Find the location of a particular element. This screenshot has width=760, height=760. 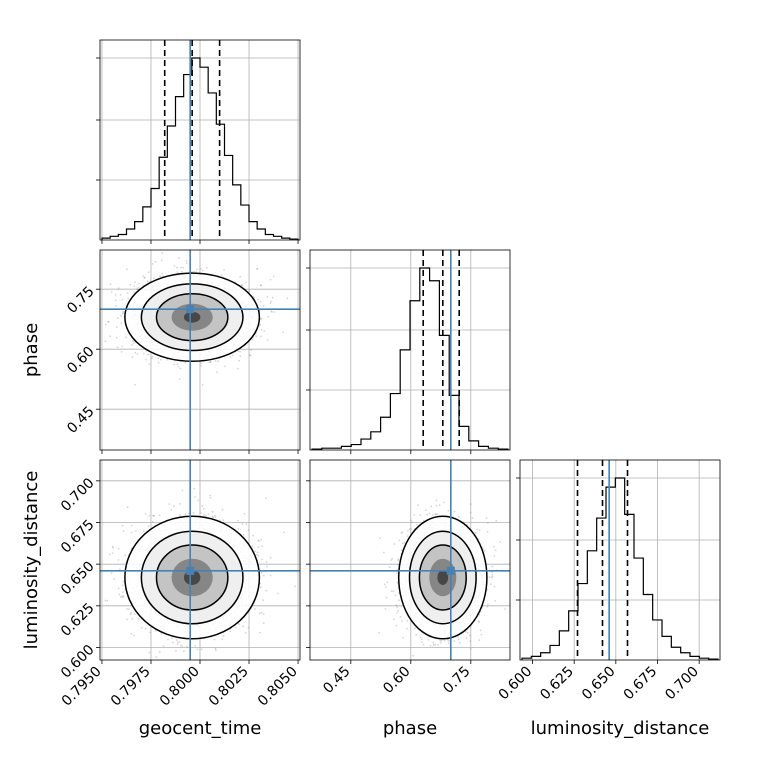

y-tick-label: 0.75 is located at coordinates (80, 300).